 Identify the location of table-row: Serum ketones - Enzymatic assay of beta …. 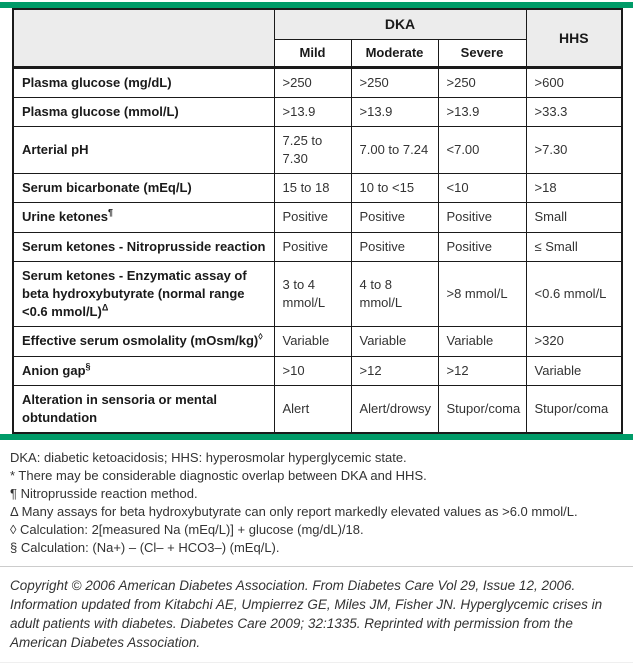
(317, 294).